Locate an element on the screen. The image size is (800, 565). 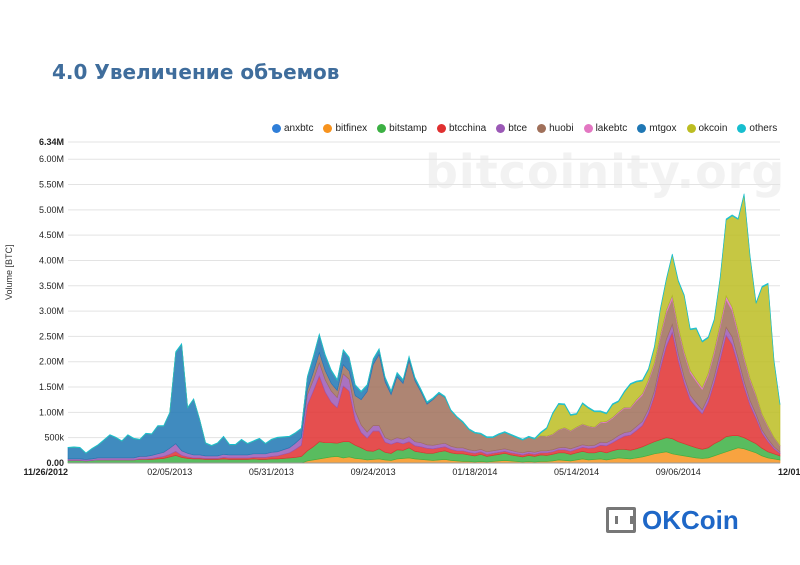
y-tick-label: 1.50M is located at coordinates (51, 387).